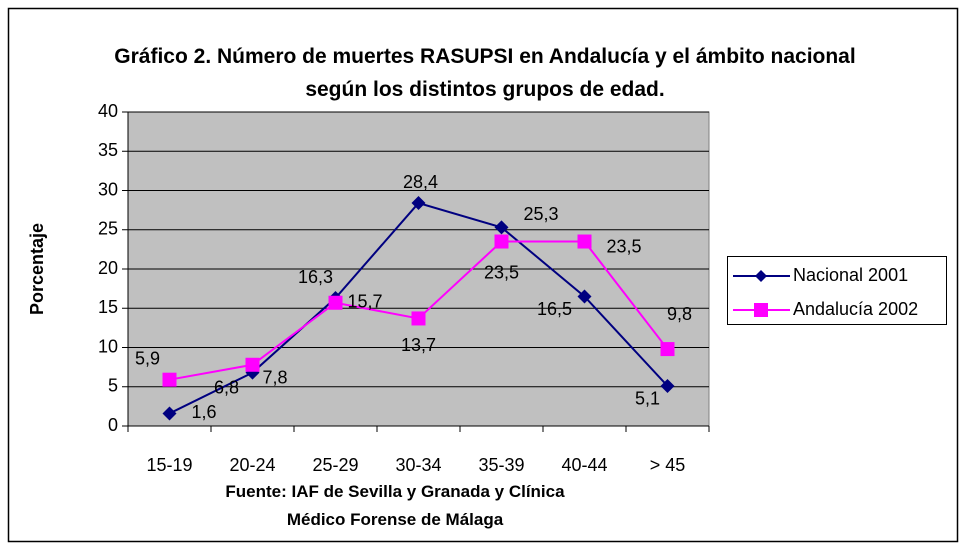 Image resolution: width=959 pixels, height=543 pixels. I want to click on x-tick-label: 30-34, so click(418, 465).